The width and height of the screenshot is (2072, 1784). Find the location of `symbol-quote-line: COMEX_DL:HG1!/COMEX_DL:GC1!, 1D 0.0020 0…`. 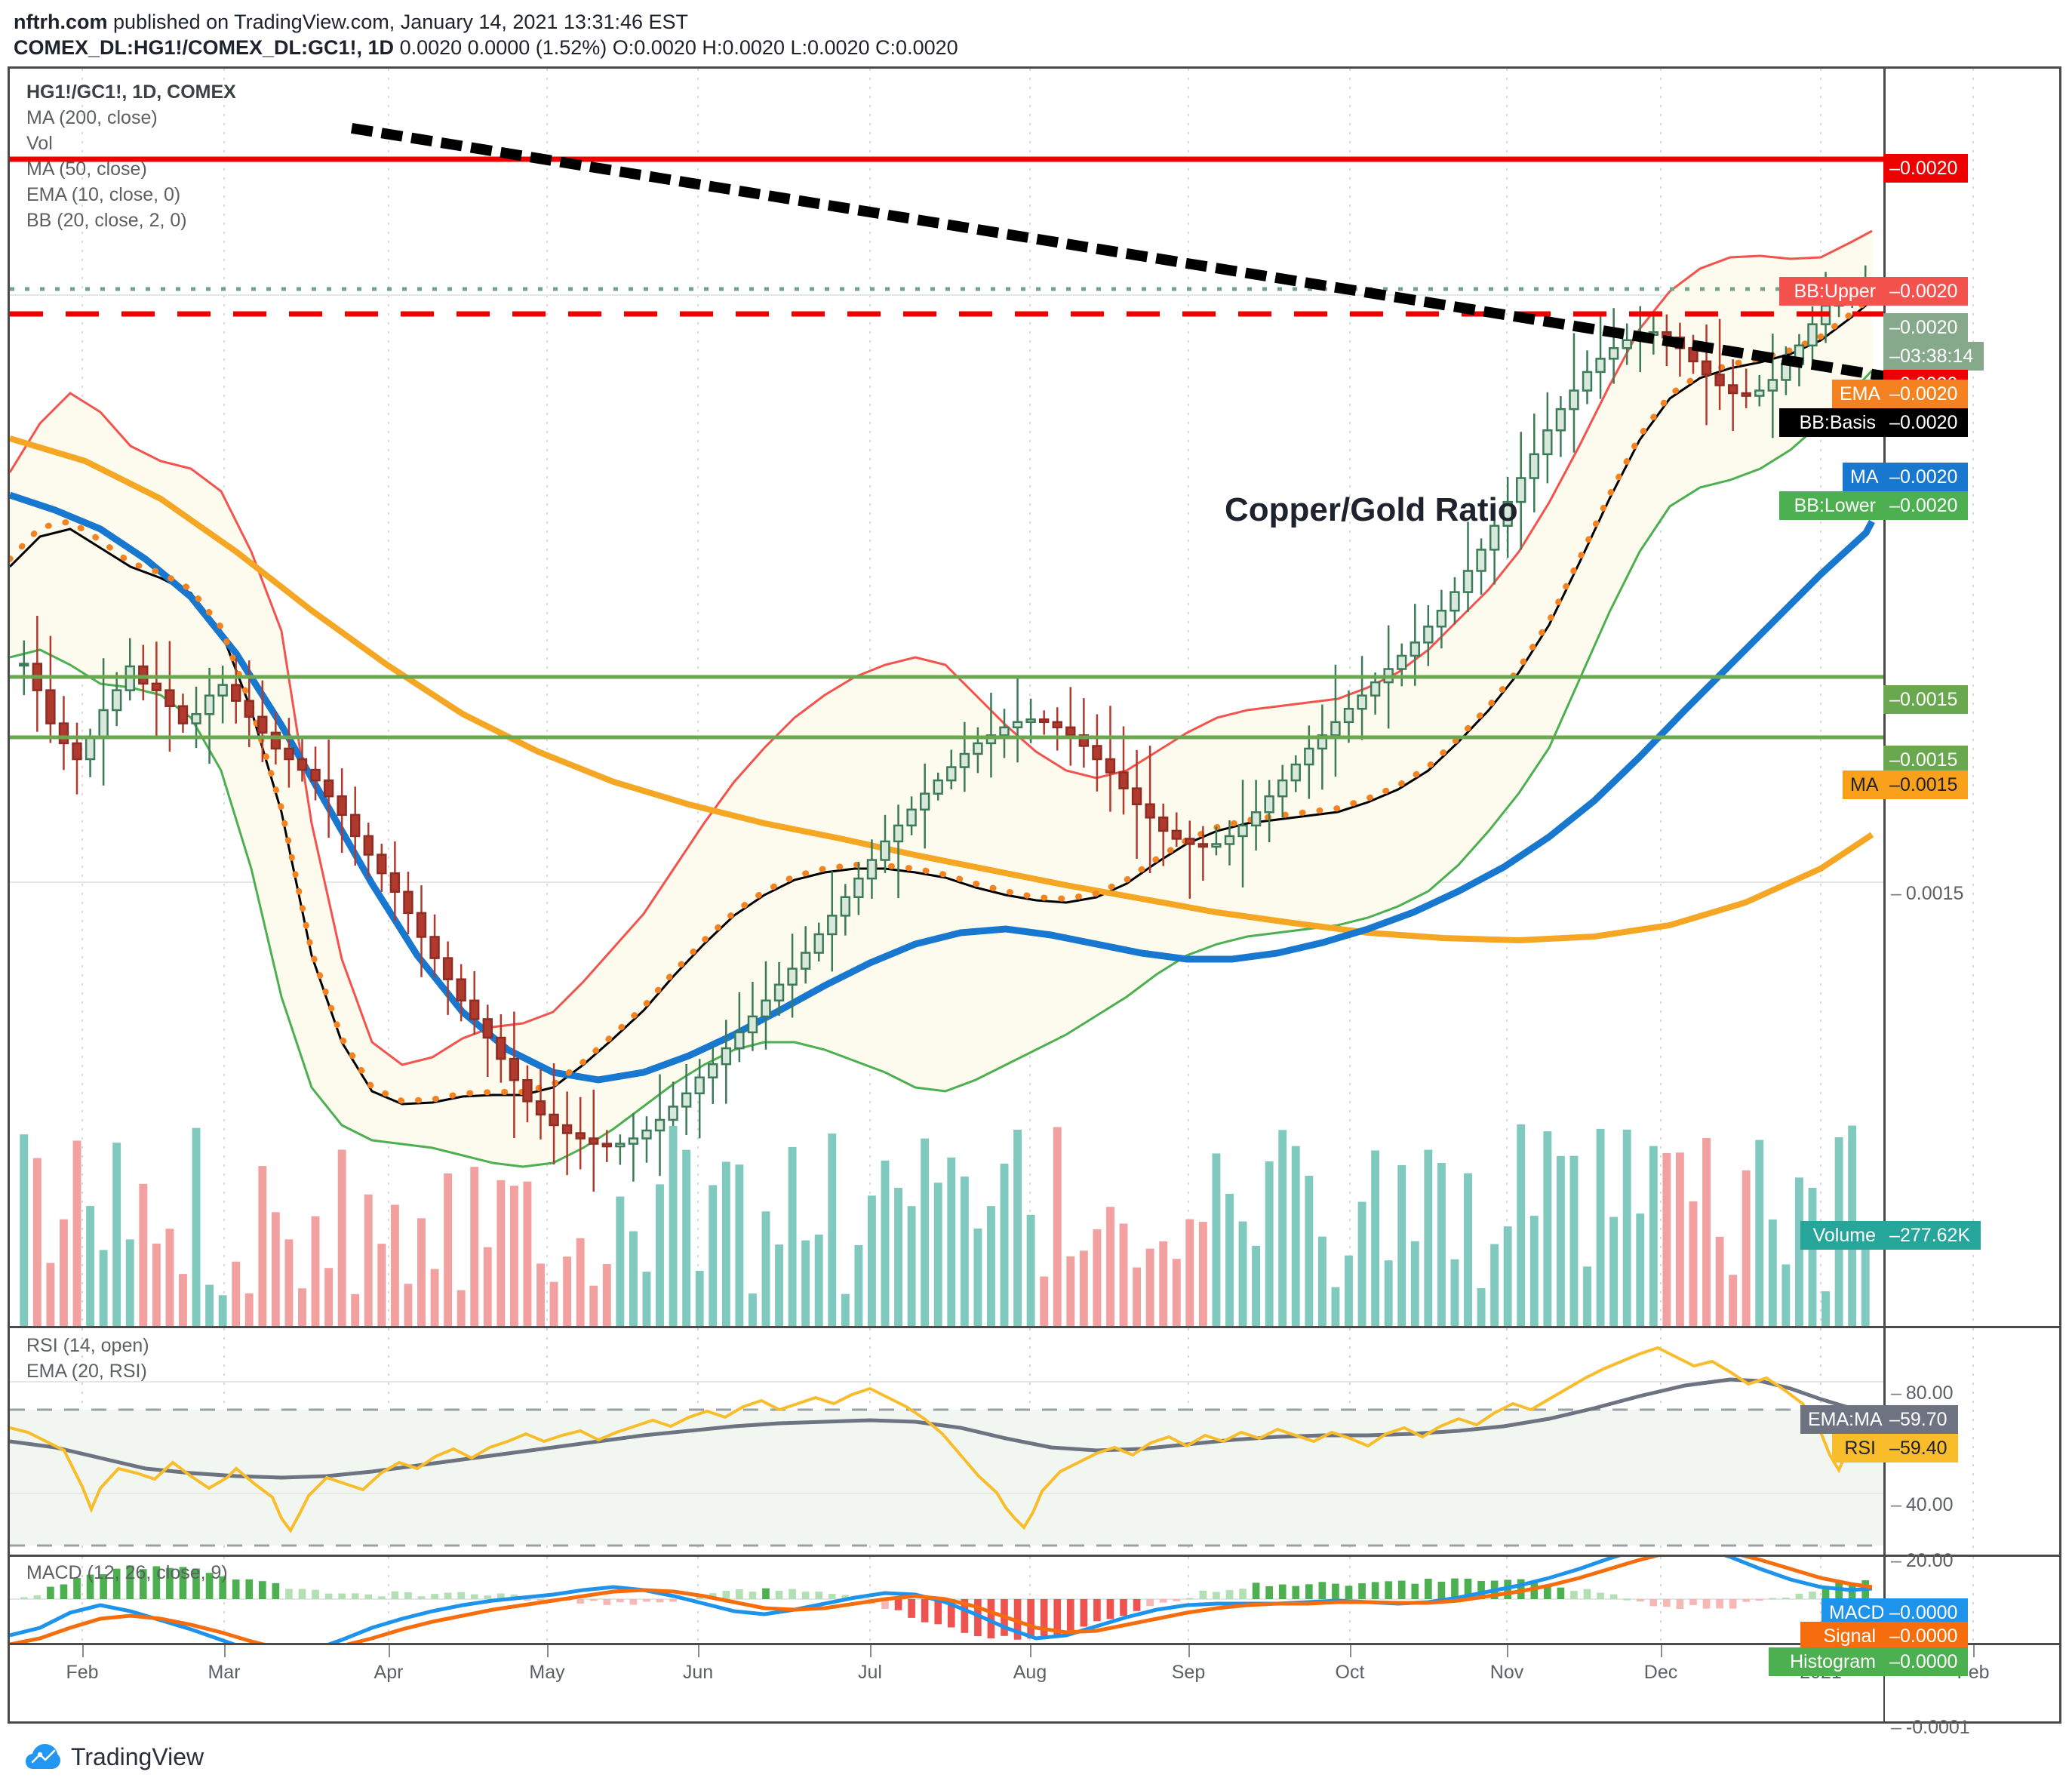

symbol-quote-line: COMEX_DL:HG1!/COMEX_DL:GC1!, 1D 0.0020 0… is located at coordinates (1043, 47).